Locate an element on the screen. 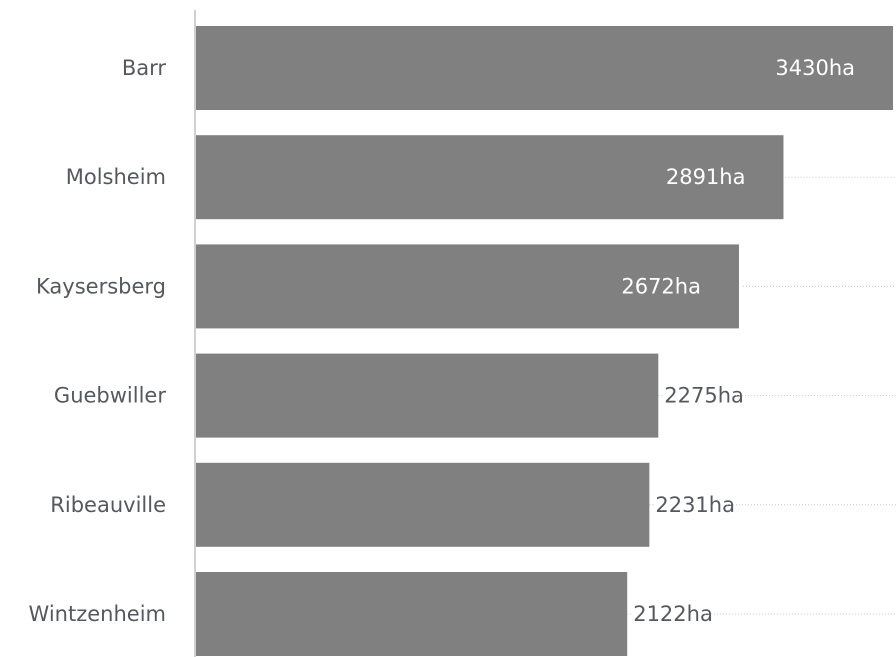 The image size is (896, 657). value-label: 2672ha is located at coordinates (661, 286).